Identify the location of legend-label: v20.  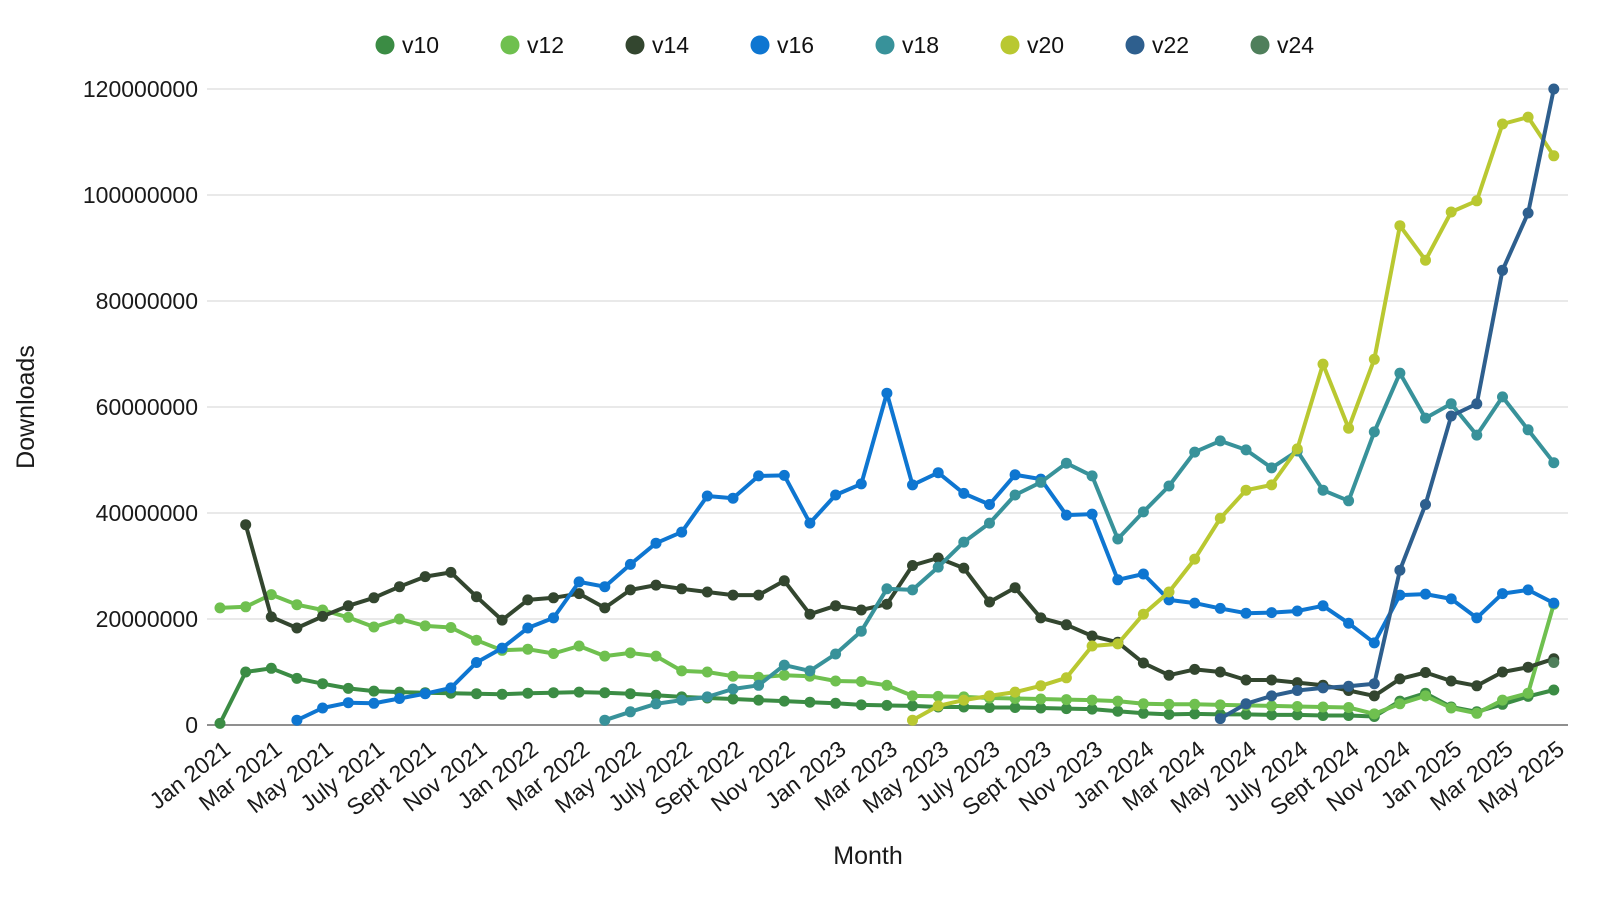
(1045, 45).